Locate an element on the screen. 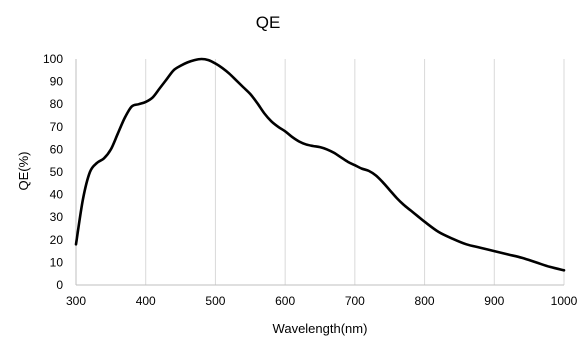 Image resolution: width=584 pixels, height=338 pixels. x-tick-label: 900 is located at coordinates (494, 301).